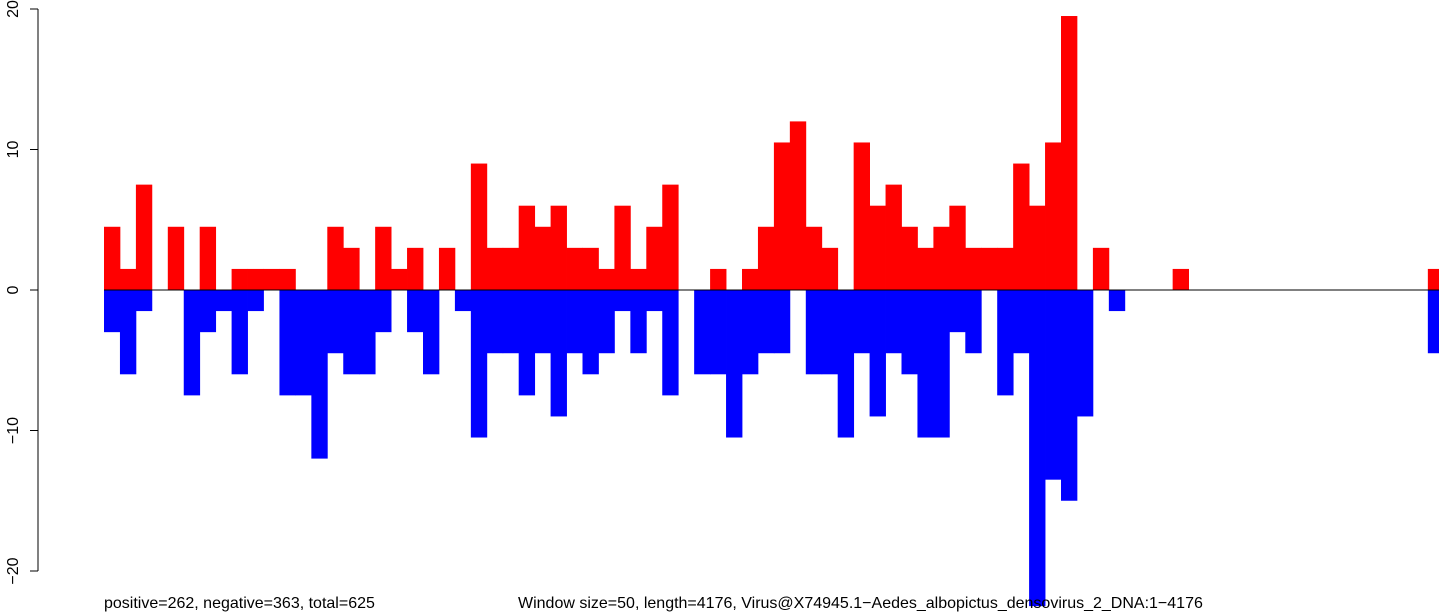  Describe the element at coordinates (13, 289) in the screenshot. I see `y-tick-label: 0` at that location.